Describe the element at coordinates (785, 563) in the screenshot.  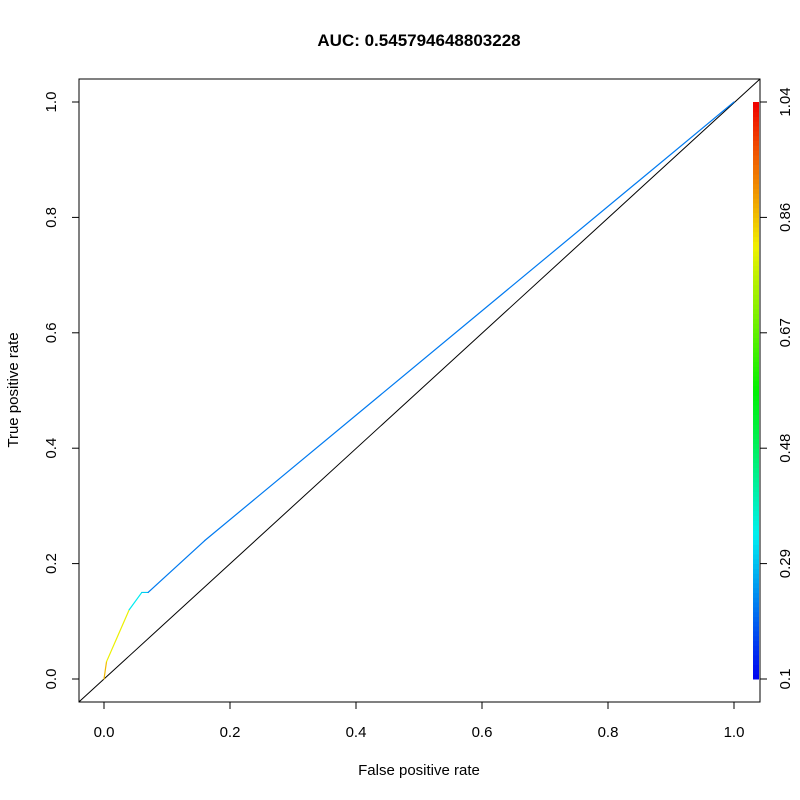
I see `colorbar-tick-label: 0.29` at that location.